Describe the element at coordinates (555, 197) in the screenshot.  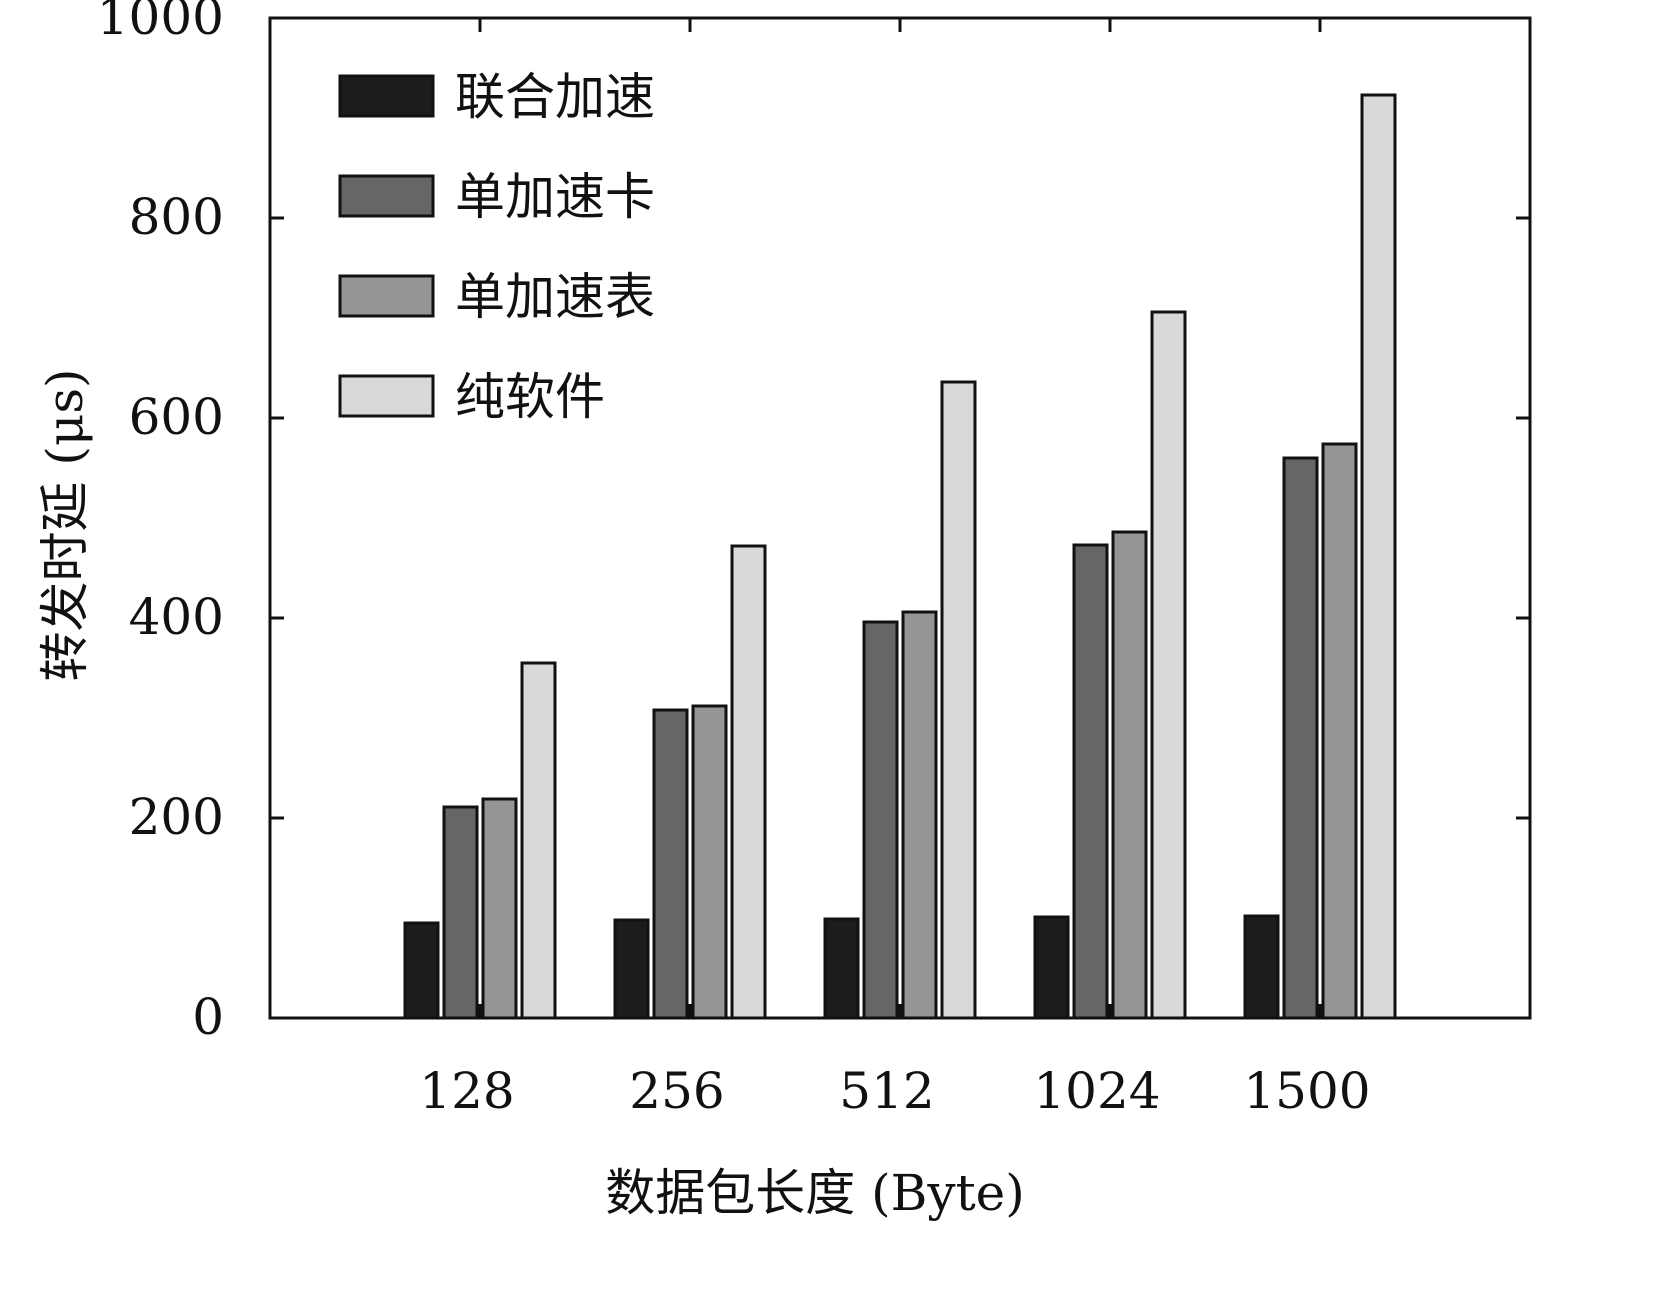
I see `legend-label: 单加速卡` at that location.